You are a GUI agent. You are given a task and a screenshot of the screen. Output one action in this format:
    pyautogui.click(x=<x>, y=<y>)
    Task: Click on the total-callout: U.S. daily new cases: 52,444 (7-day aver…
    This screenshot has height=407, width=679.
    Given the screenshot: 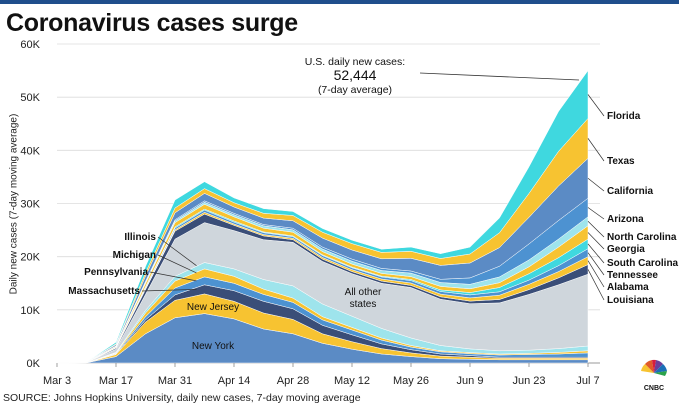 What is the action you would take?
    pyautogui.click(x=442, y=76)
    